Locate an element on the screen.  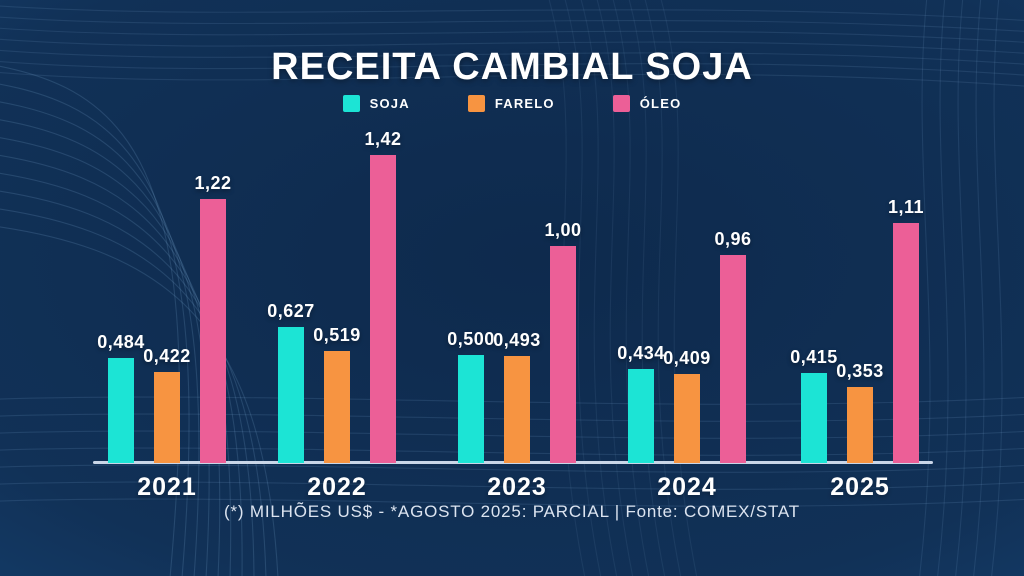
bar-value-label-soja-2025: 0,415 is located at coordinates (814, 357).